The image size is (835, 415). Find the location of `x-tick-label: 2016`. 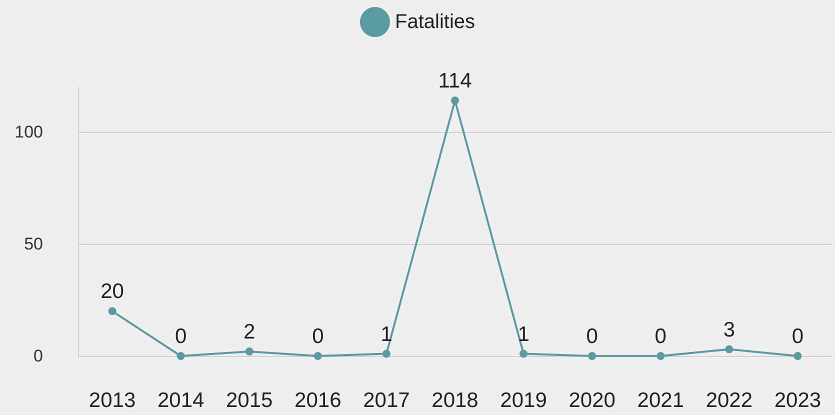

x-tick-label: 2016 is located at coordinates (318, 400).